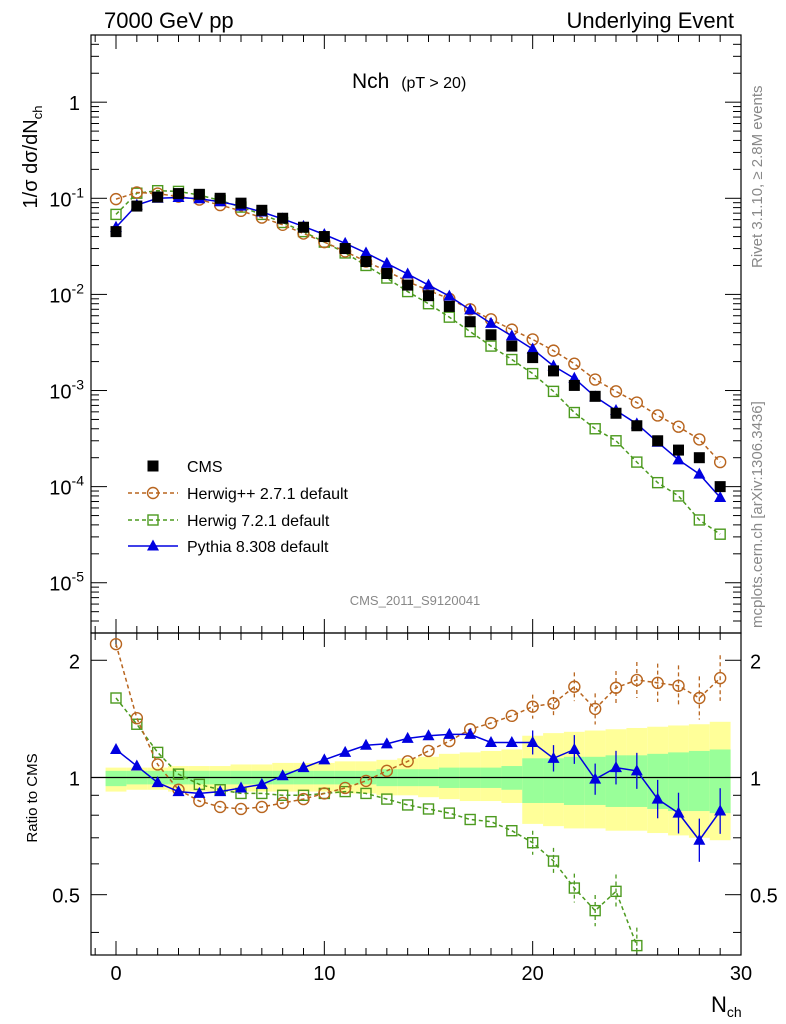 The image size is (786, 1024). I want to click on main-y-tick-label: 10-1, so click(66, 197).